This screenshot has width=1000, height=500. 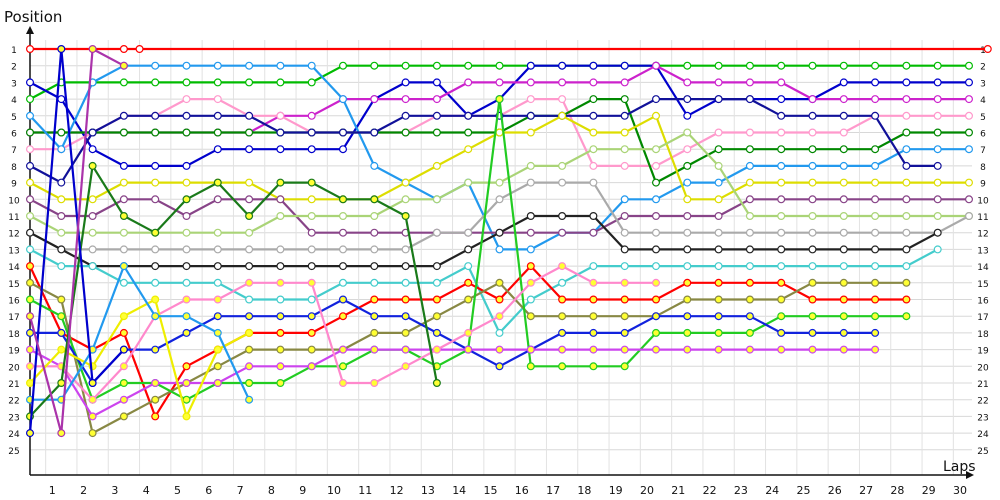 I want to click on x-tick-label: 4, so click(x=146, y=490).